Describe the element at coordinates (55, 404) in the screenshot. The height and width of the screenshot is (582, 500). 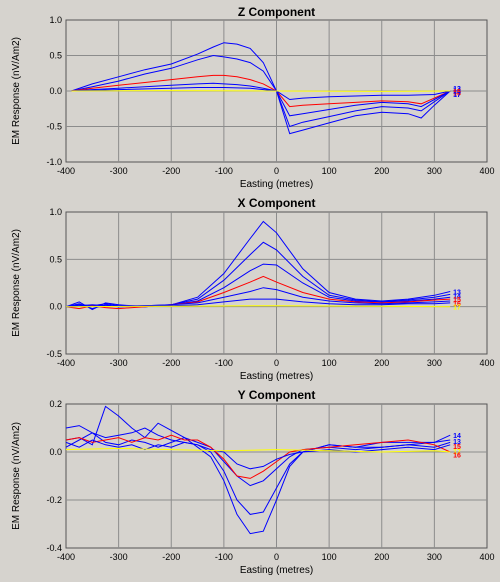
I see `y-tick-label: 0.2` at that location.